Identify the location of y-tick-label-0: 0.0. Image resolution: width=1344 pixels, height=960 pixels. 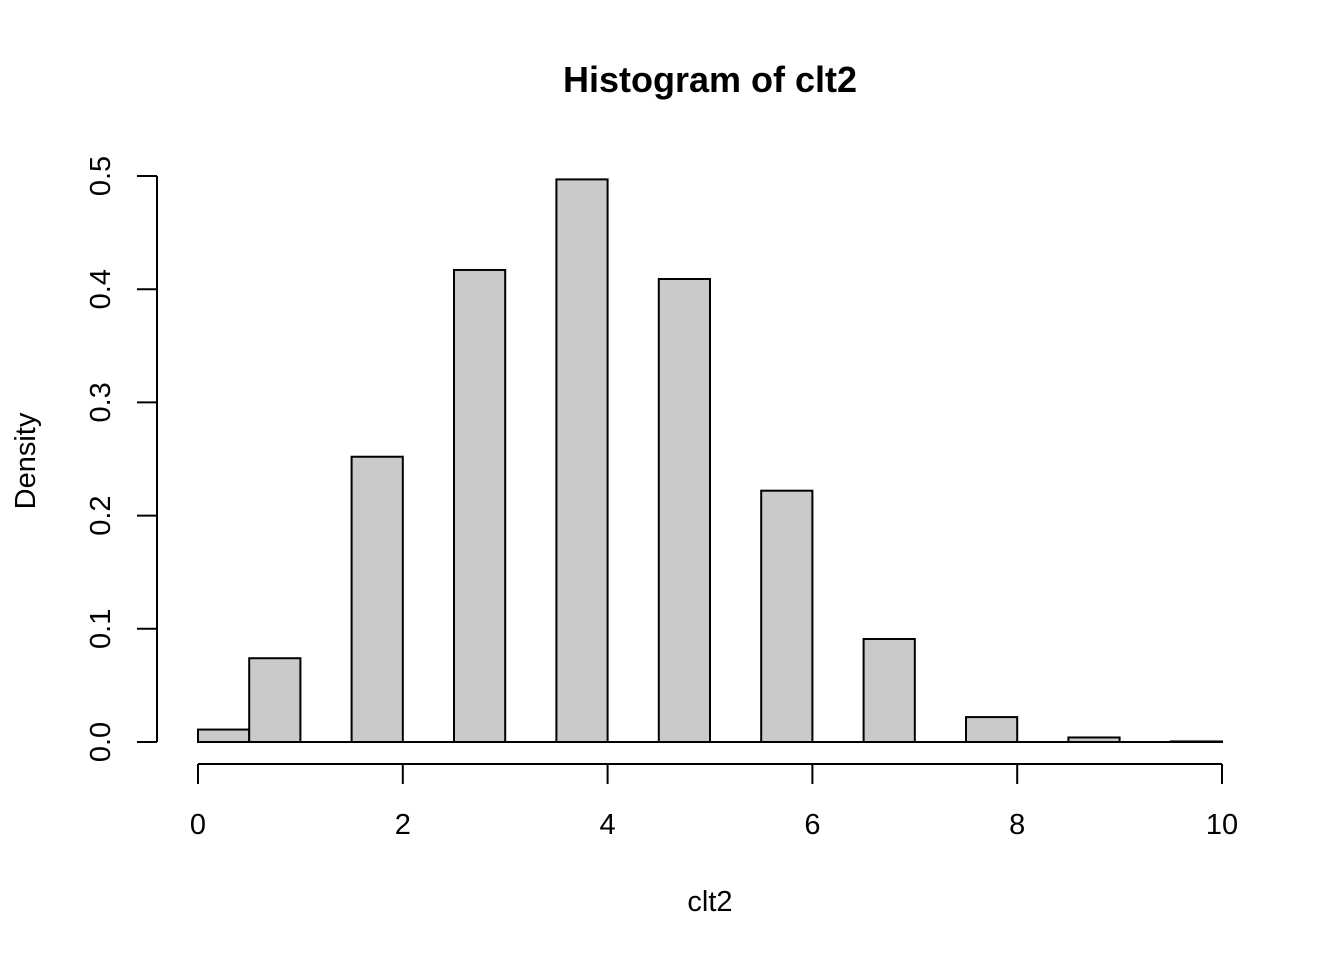
(101, 742).